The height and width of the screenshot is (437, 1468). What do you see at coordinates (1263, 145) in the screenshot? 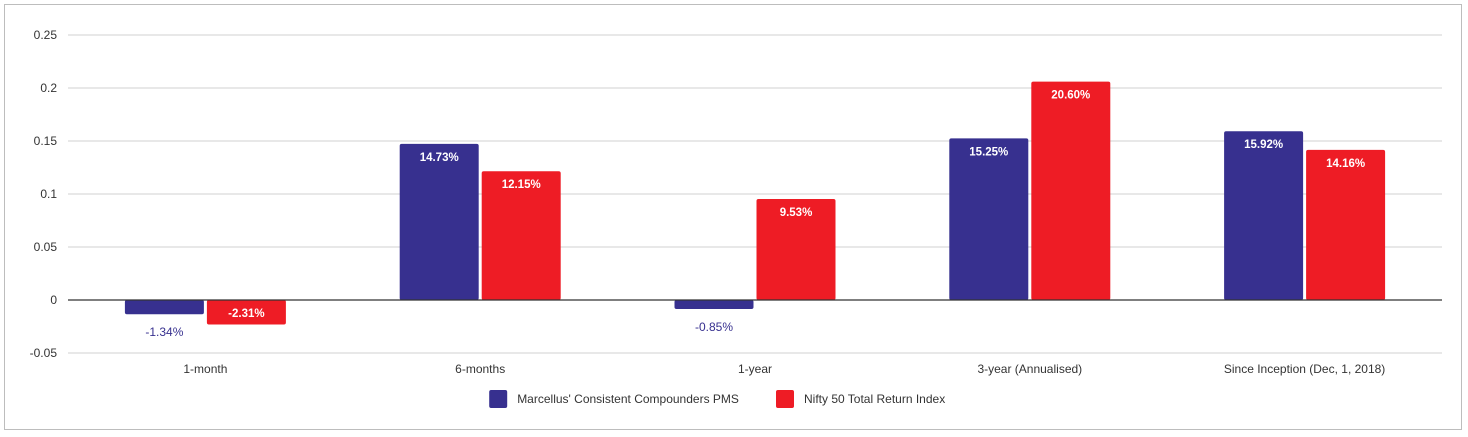
I see `data-label: 15.92%` at bounding box center [1263, 145].